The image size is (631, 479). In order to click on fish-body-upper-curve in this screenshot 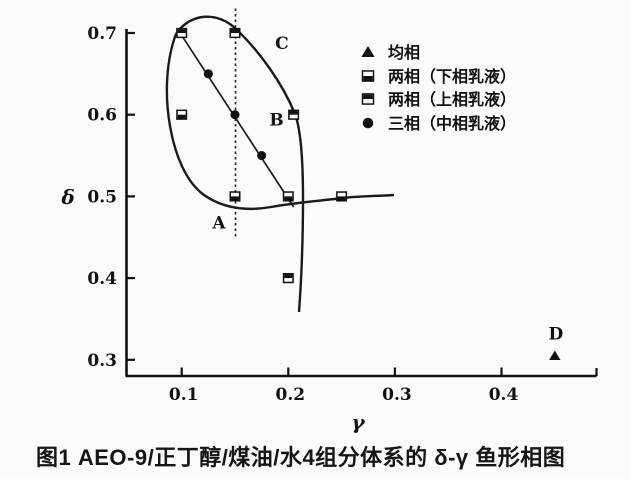, I will do `click(240, 164)`.